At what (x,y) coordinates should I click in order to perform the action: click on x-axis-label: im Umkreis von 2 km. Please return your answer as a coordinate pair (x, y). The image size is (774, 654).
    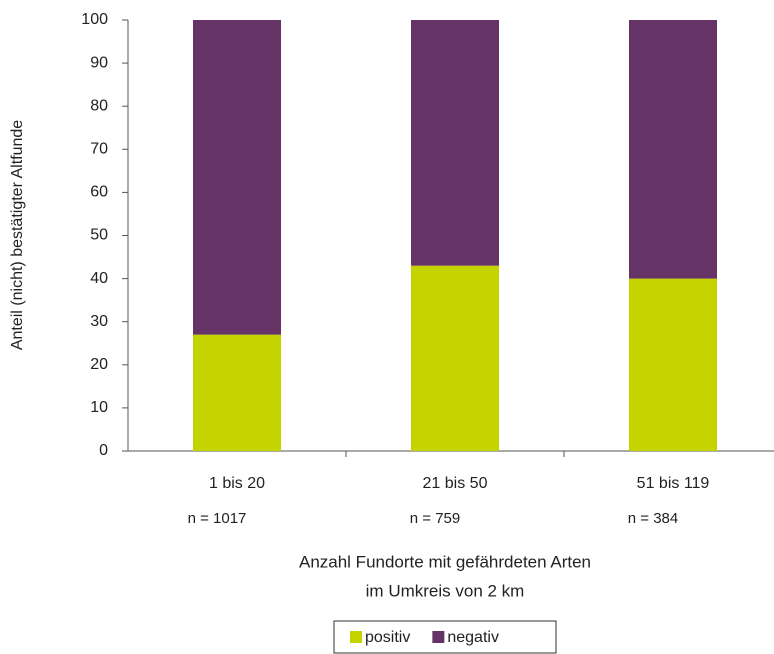
    Looking at the image, I should click on (445, 590).